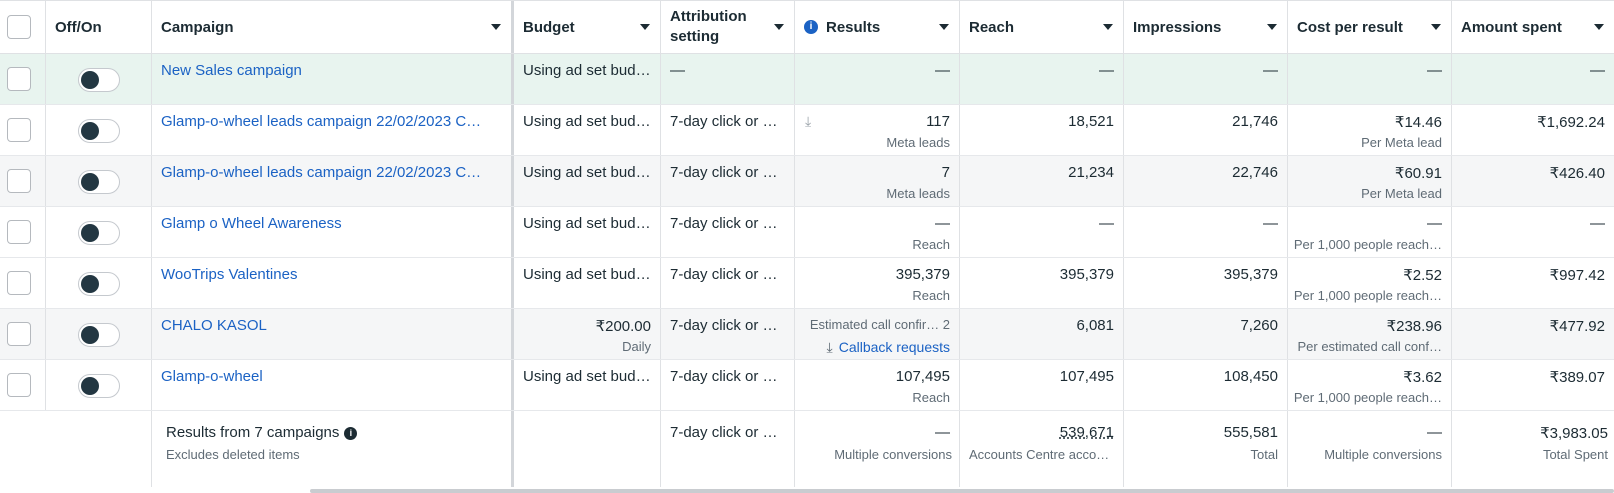 The height and width of the screenshot is (493, 1614). I want to click on summary-title-text: Results from 7 campaigns, so click(253, 432).